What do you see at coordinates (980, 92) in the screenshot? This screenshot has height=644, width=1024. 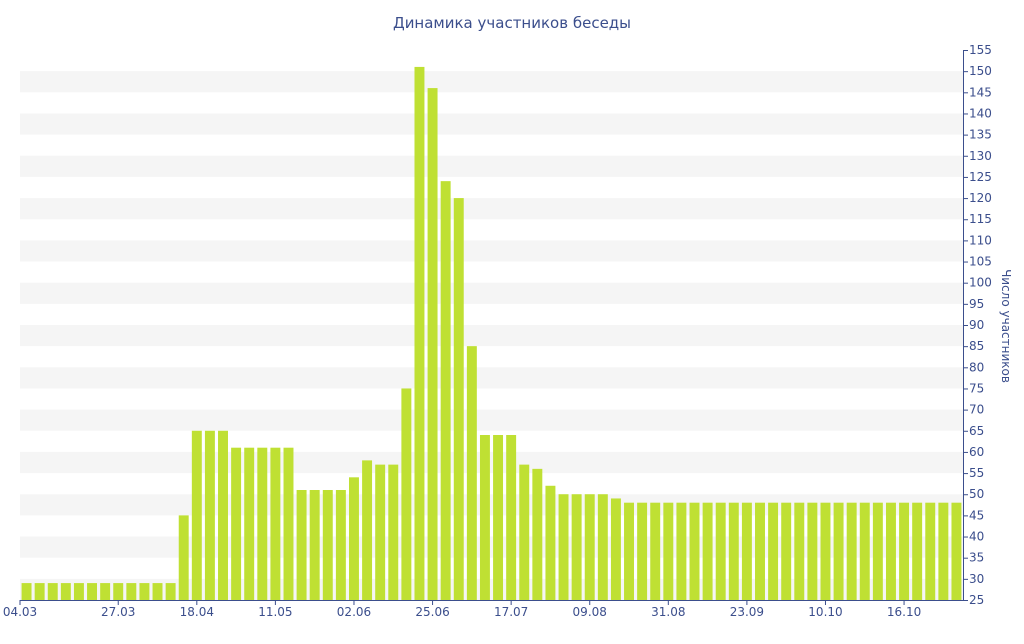 I see `y-tick-label: 145` at bounding box center [980, 92].